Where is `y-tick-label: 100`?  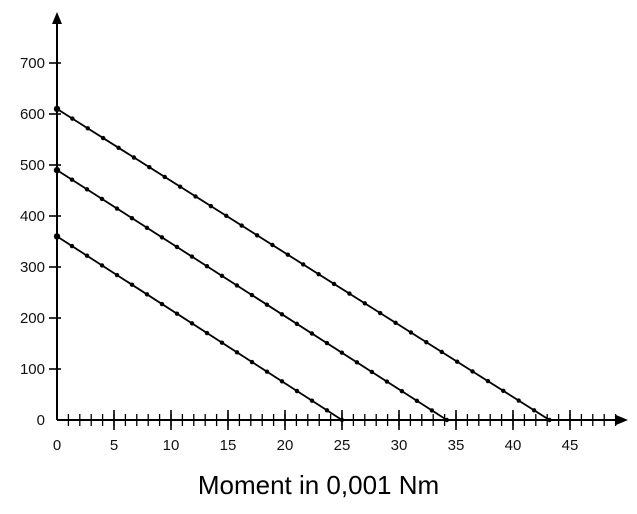
y-tick-label: 100 is located at coordinates (32, 369).